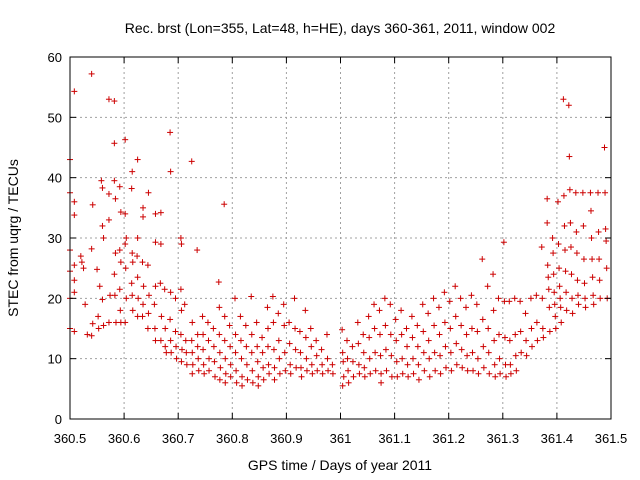 The image size is (640, 480). Describe the element at coordinates (55, 178) in the screenshot. I see `y-tick-label: 40` at that location.